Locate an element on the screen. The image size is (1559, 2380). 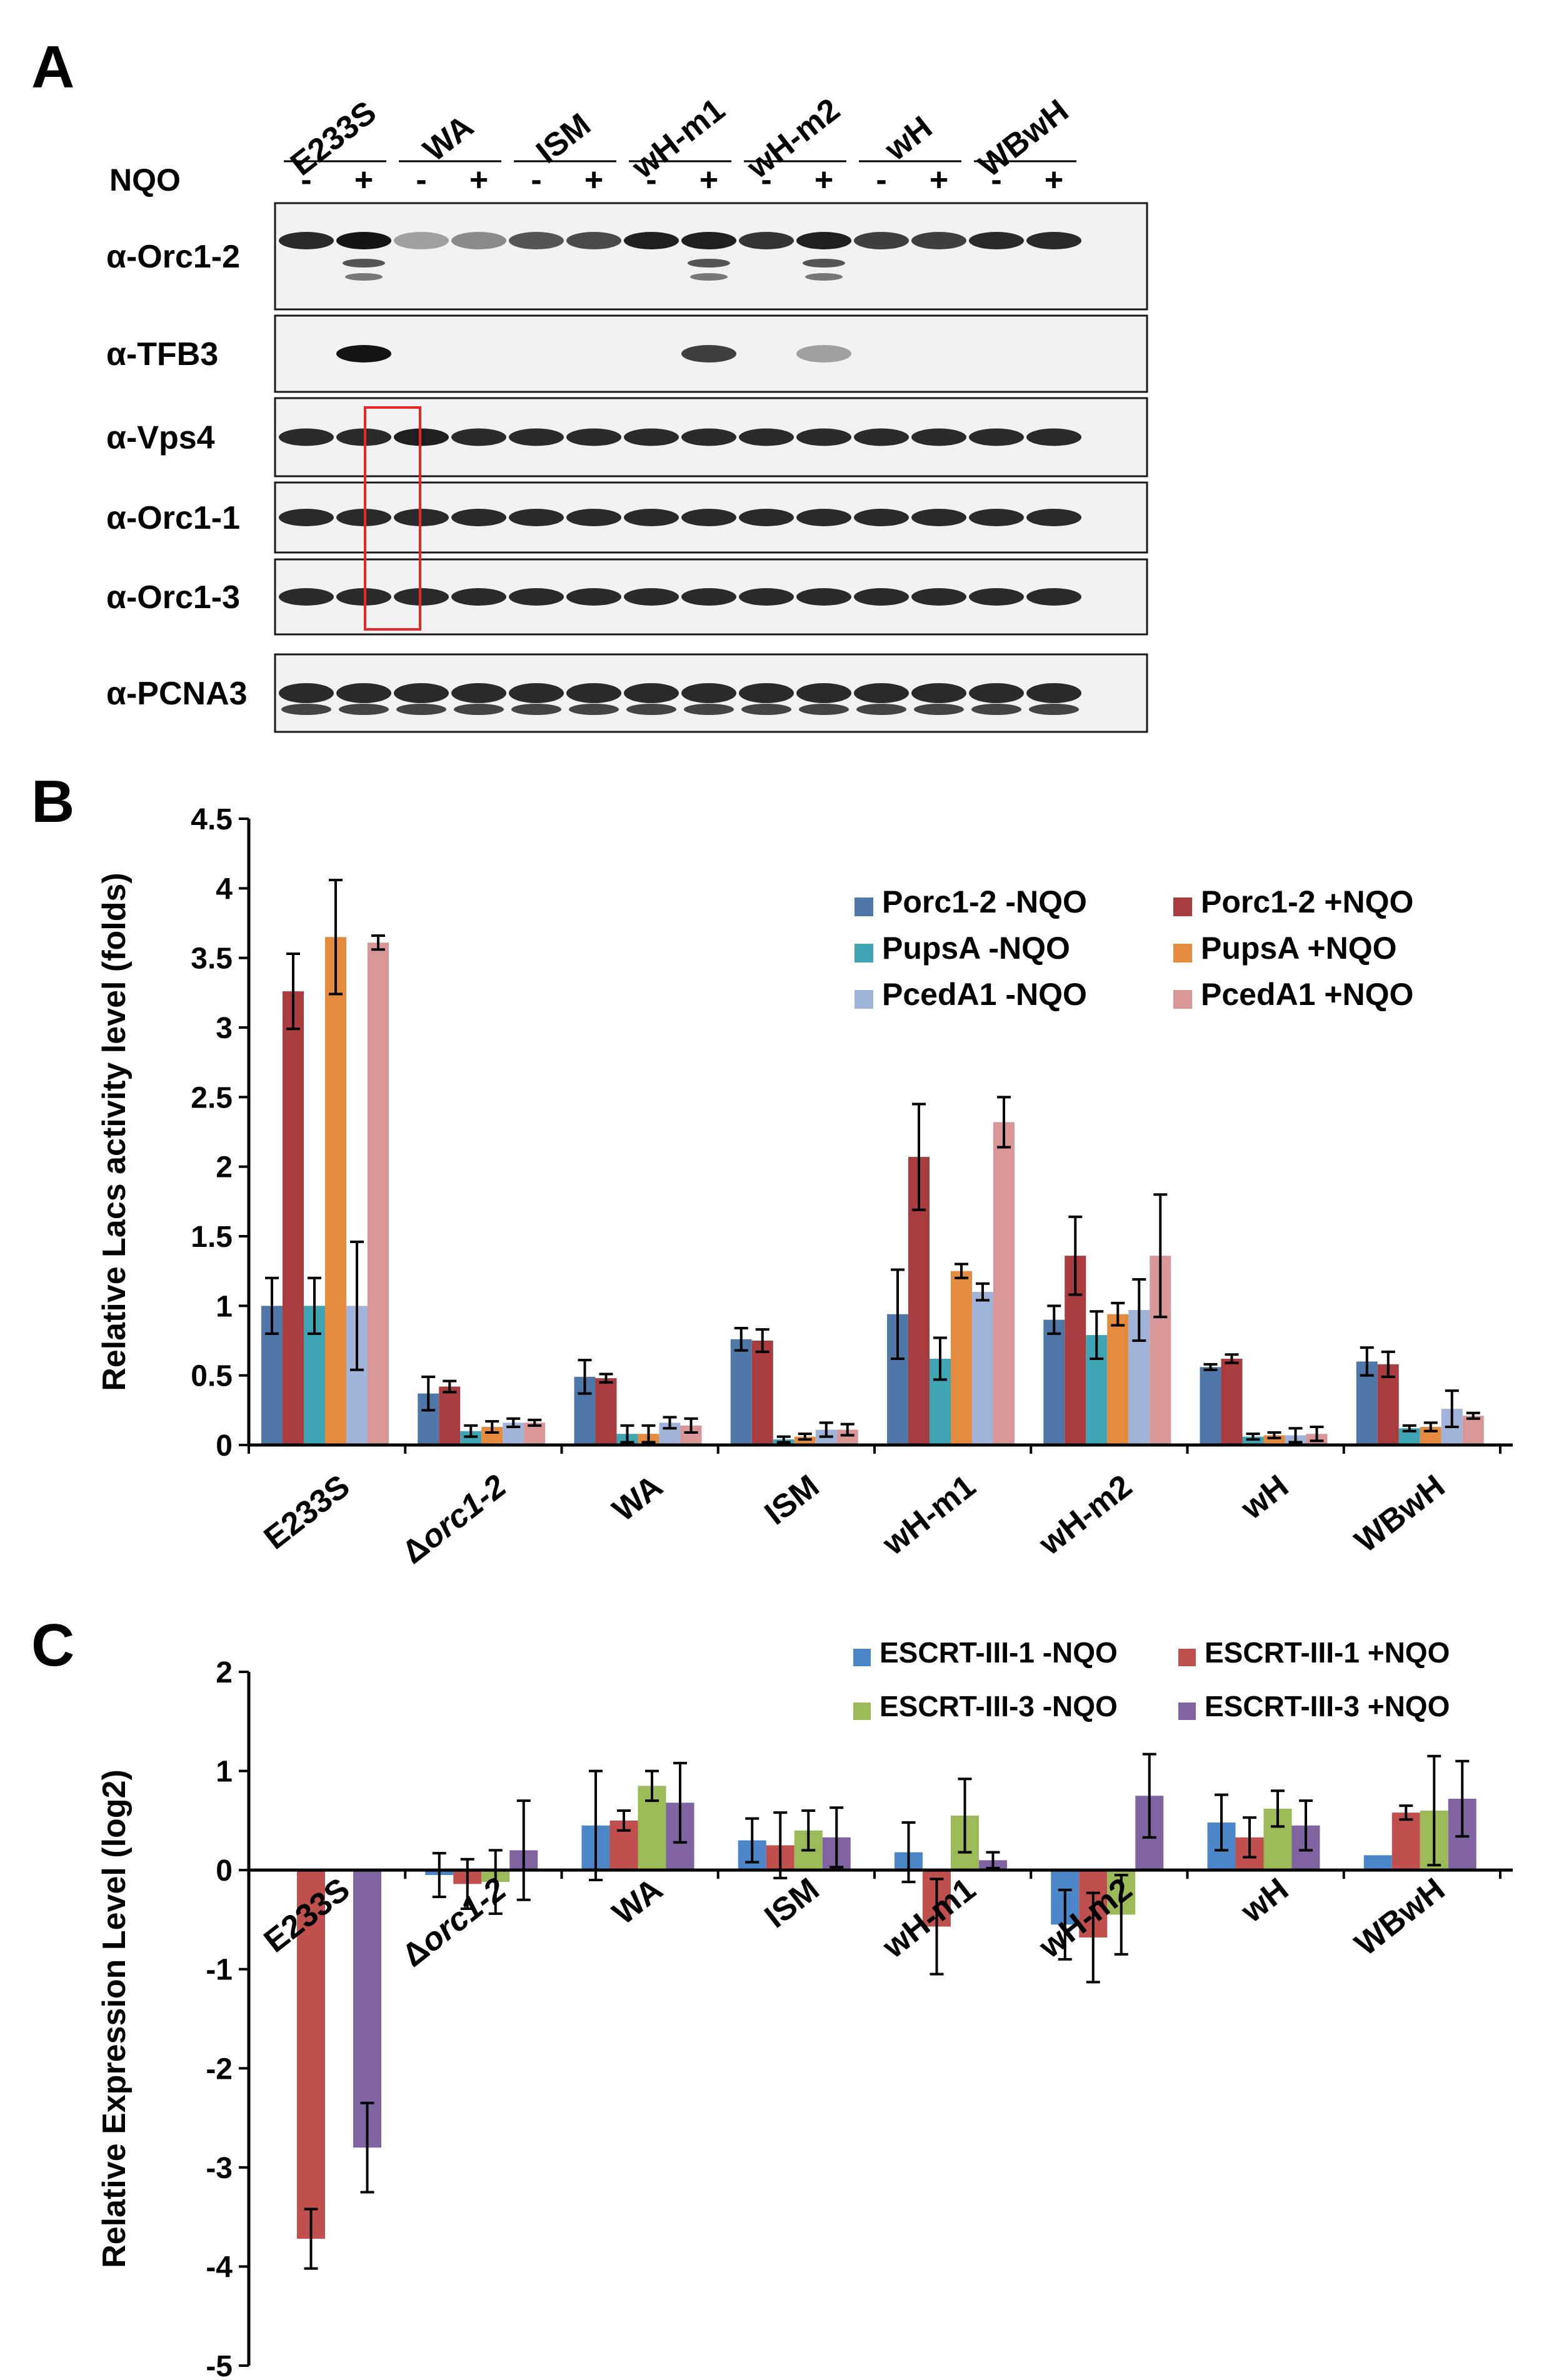
legend-label: ESCRT-III-1 +NQO is located at coordinates (1327, 1652).